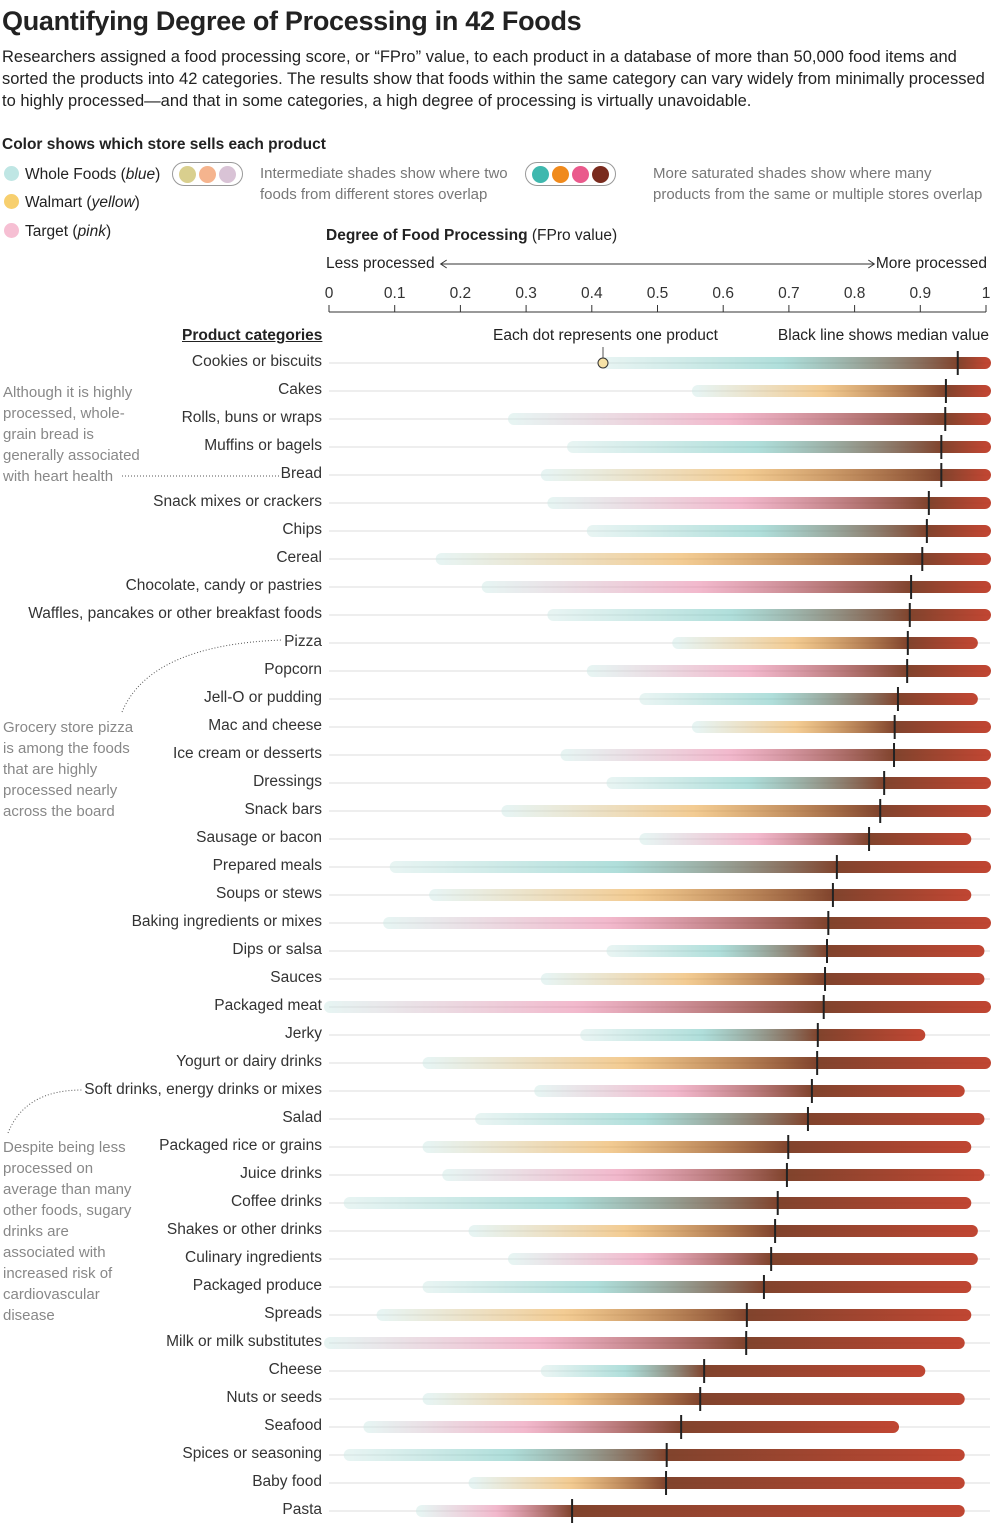 This screenshot has height=1536, width=992. What do you see at coordinates (267, 865) in the screenshot?
I see `category-label: Prepared meals` at bounding box center [267, 865].